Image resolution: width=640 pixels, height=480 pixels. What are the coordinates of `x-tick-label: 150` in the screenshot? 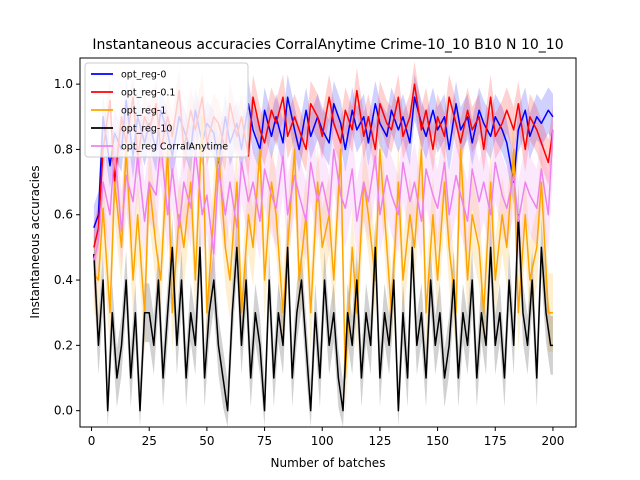 It's located at (437, 441).